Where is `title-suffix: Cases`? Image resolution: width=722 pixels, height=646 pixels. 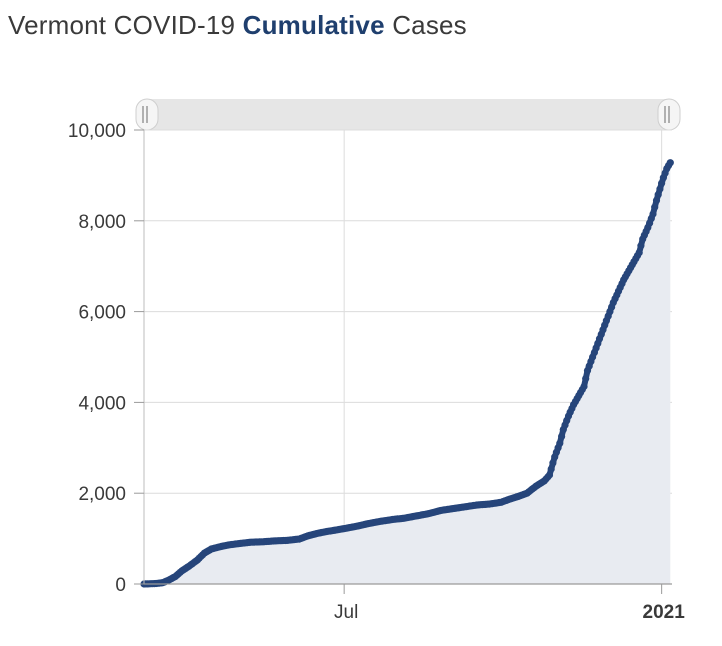 title-suffix: Cases is located at coordinates (425, 25).